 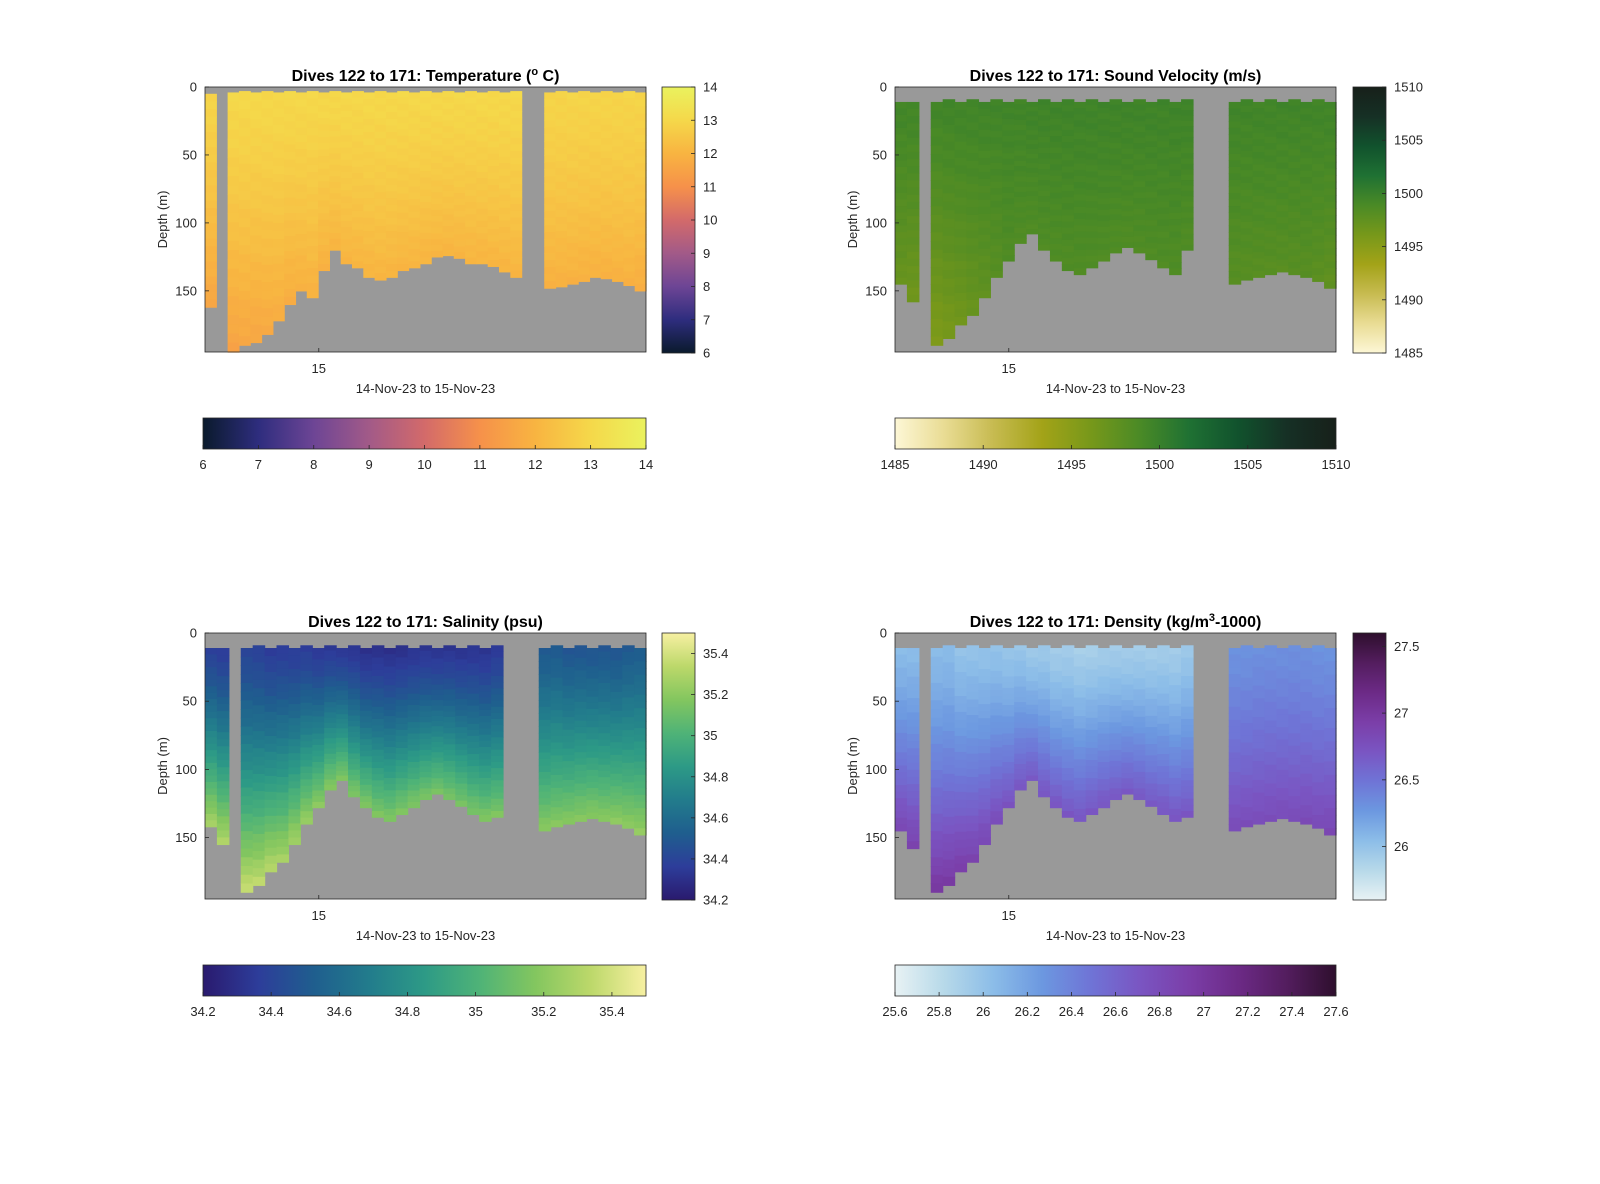 What do you see at coordinates (895, 464) in the screenshot?
I see `hcolorbar-tick-label: 1485` at bounding box center [895, 464].